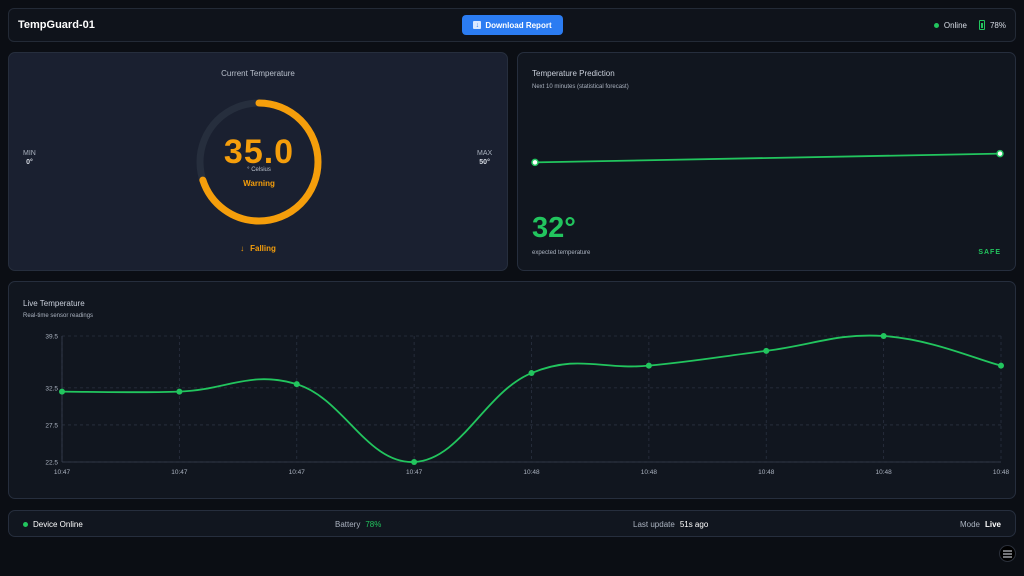 The image size is (1024, 576). Describe the element at coordinates (263, 248) in the screenshot. I see `trend-label: Falling` at that location.